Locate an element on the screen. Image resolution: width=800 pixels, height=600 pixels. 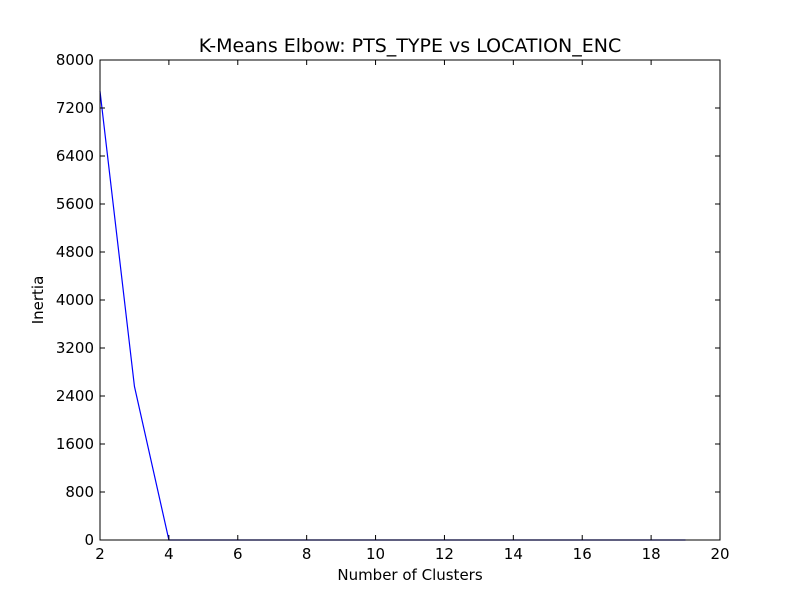
x-tick-label: 10 is located at coordinates (375, 554).